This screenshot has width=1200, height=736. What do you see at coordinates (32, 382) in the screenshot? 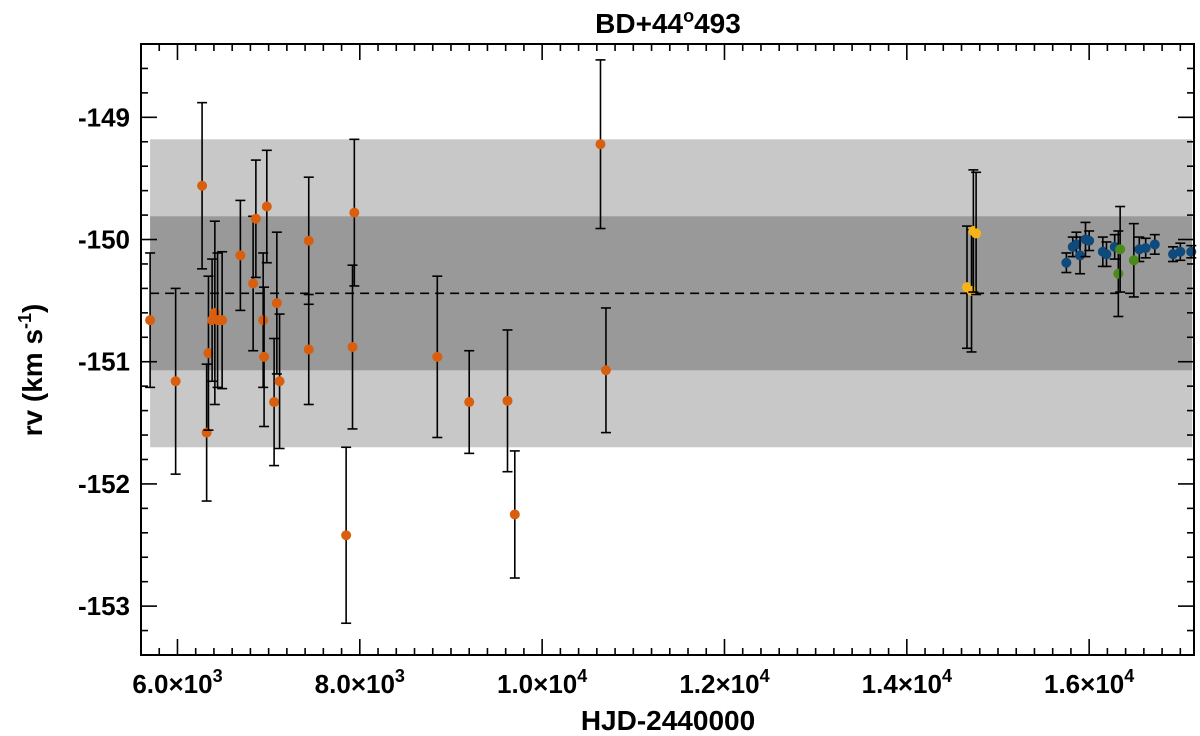
I see `y-axis-title-main: rv (km s` at bounding box center [32, 382].